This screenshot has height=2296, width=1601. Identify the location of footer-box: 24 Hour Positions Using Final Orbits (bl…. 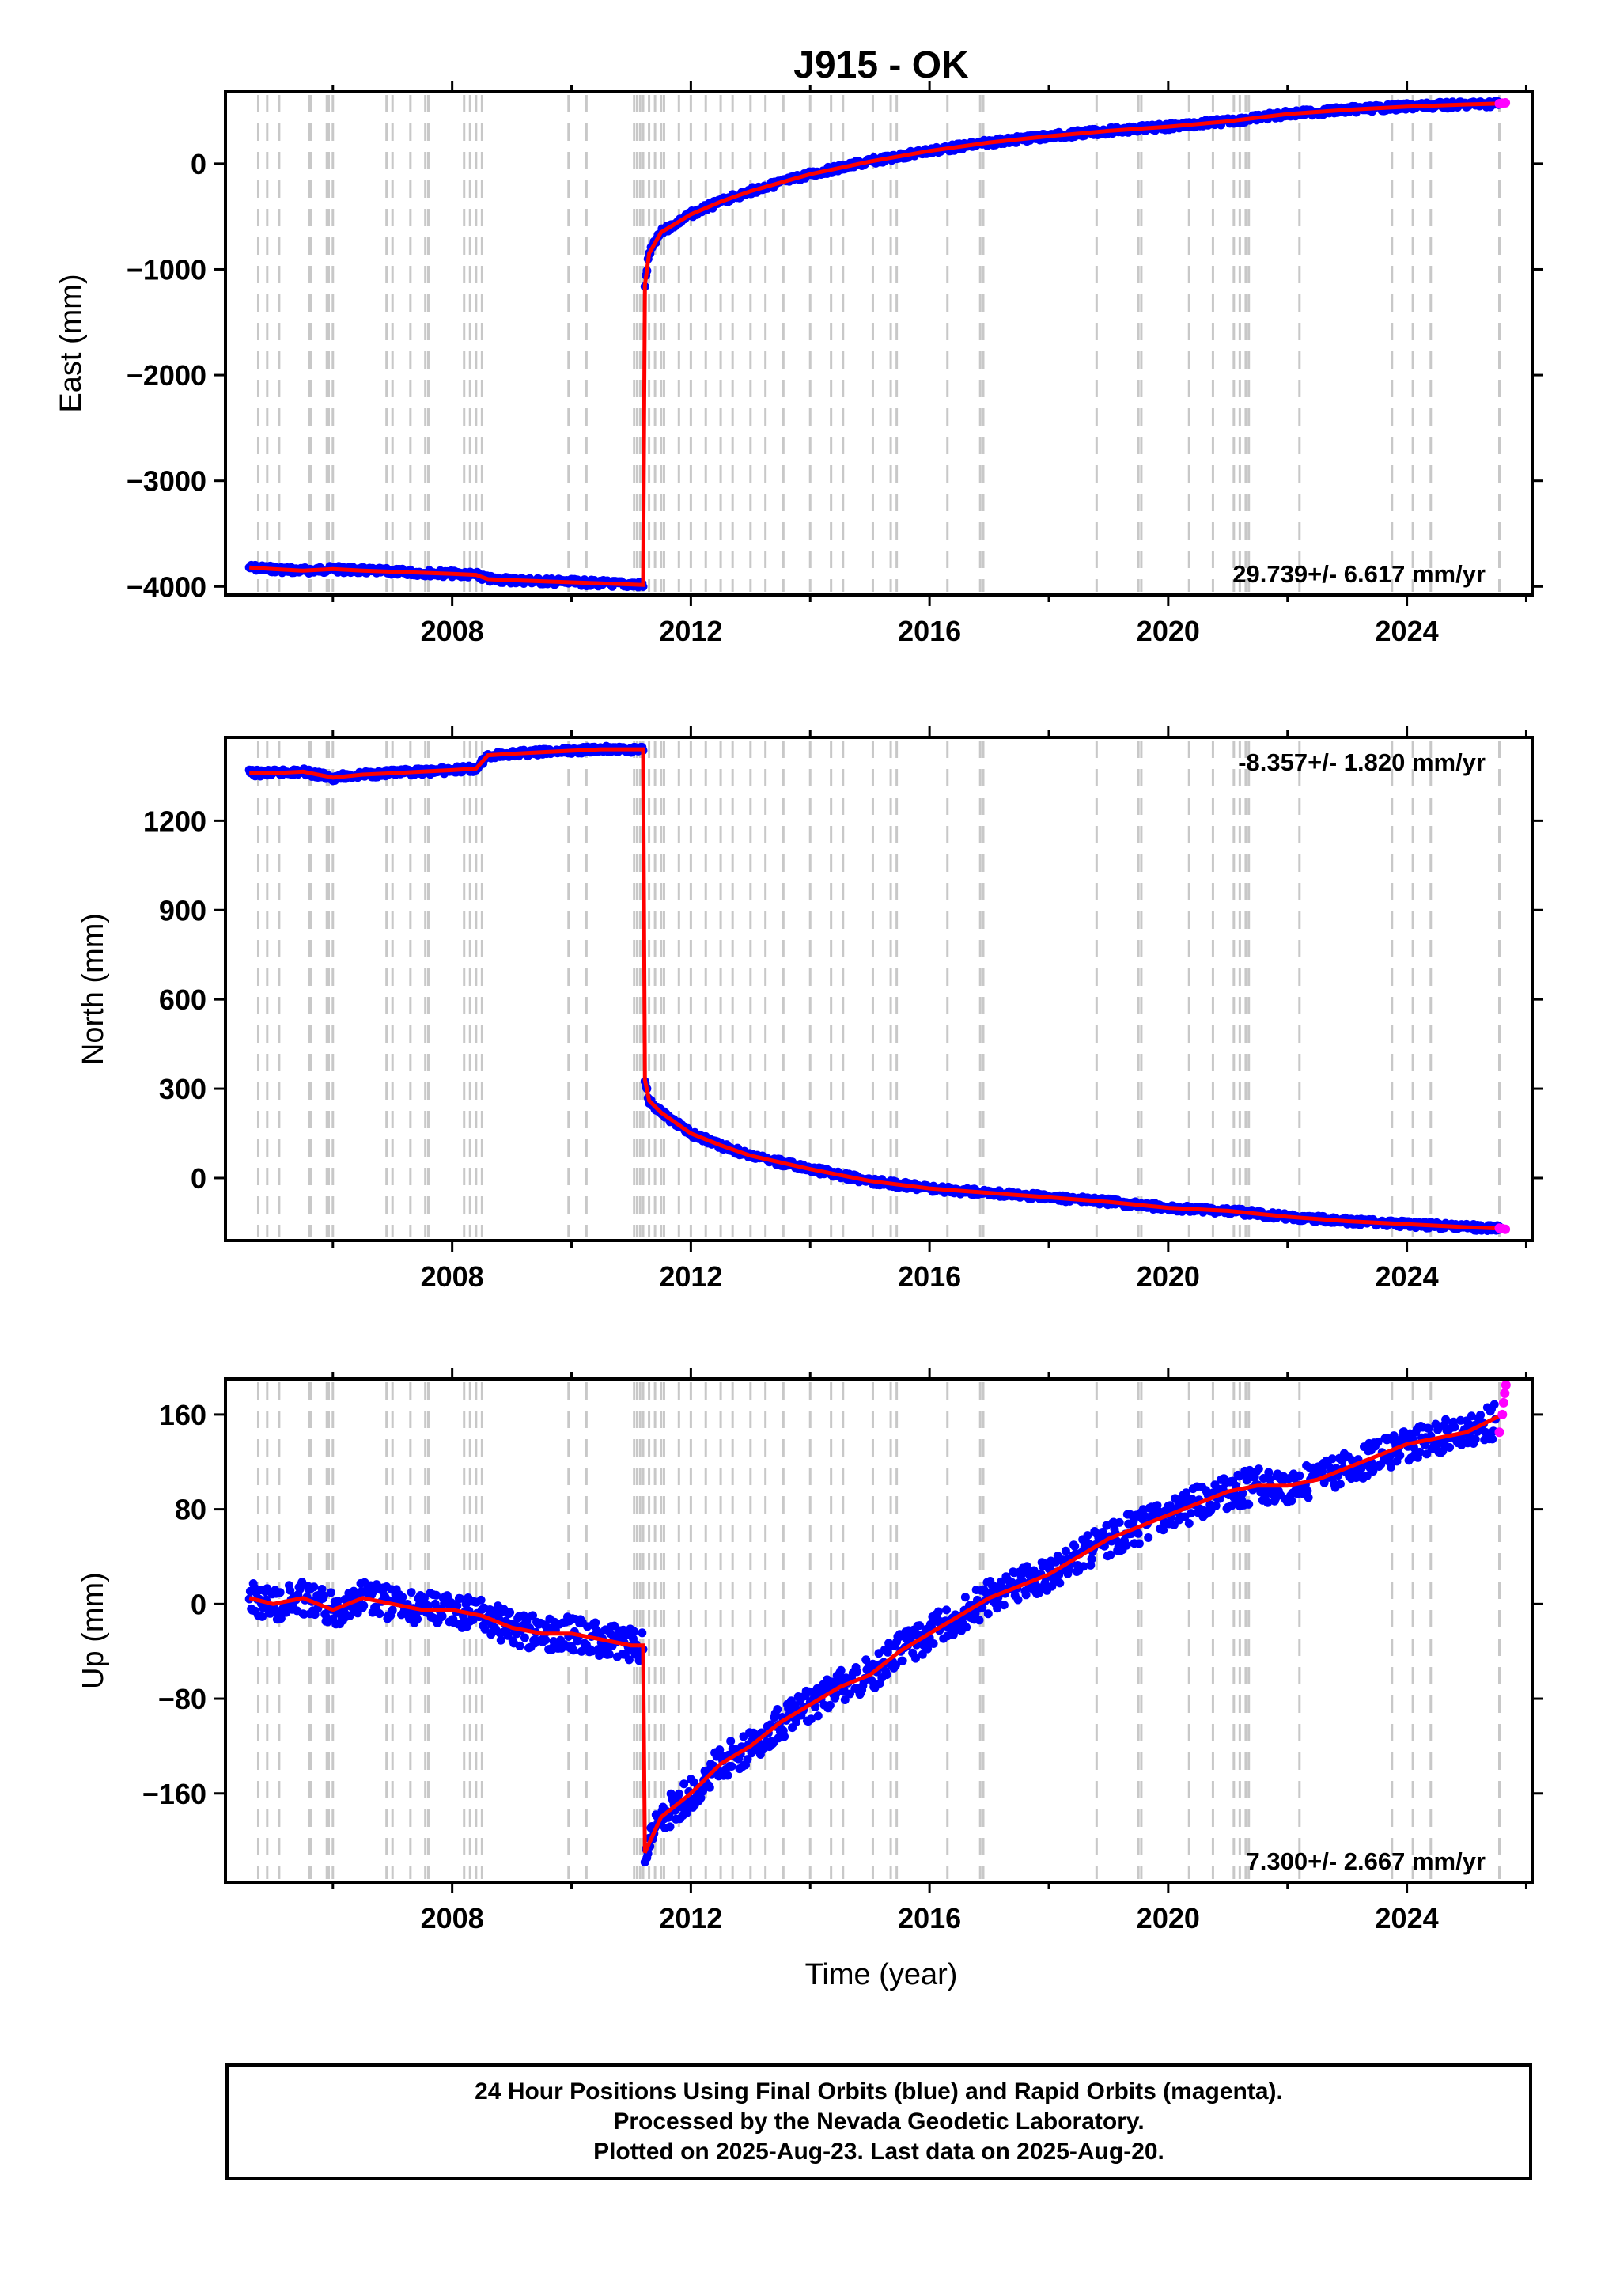
(879, 2121).